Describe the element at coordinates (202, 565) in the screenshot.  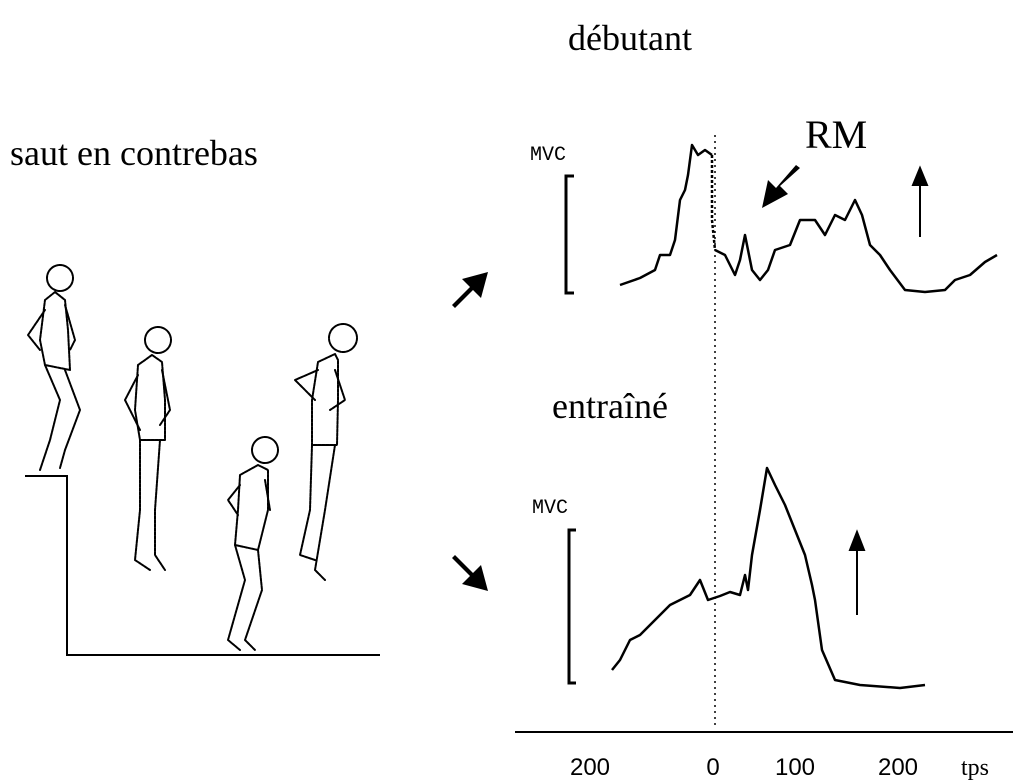
I see `platform` at that location.